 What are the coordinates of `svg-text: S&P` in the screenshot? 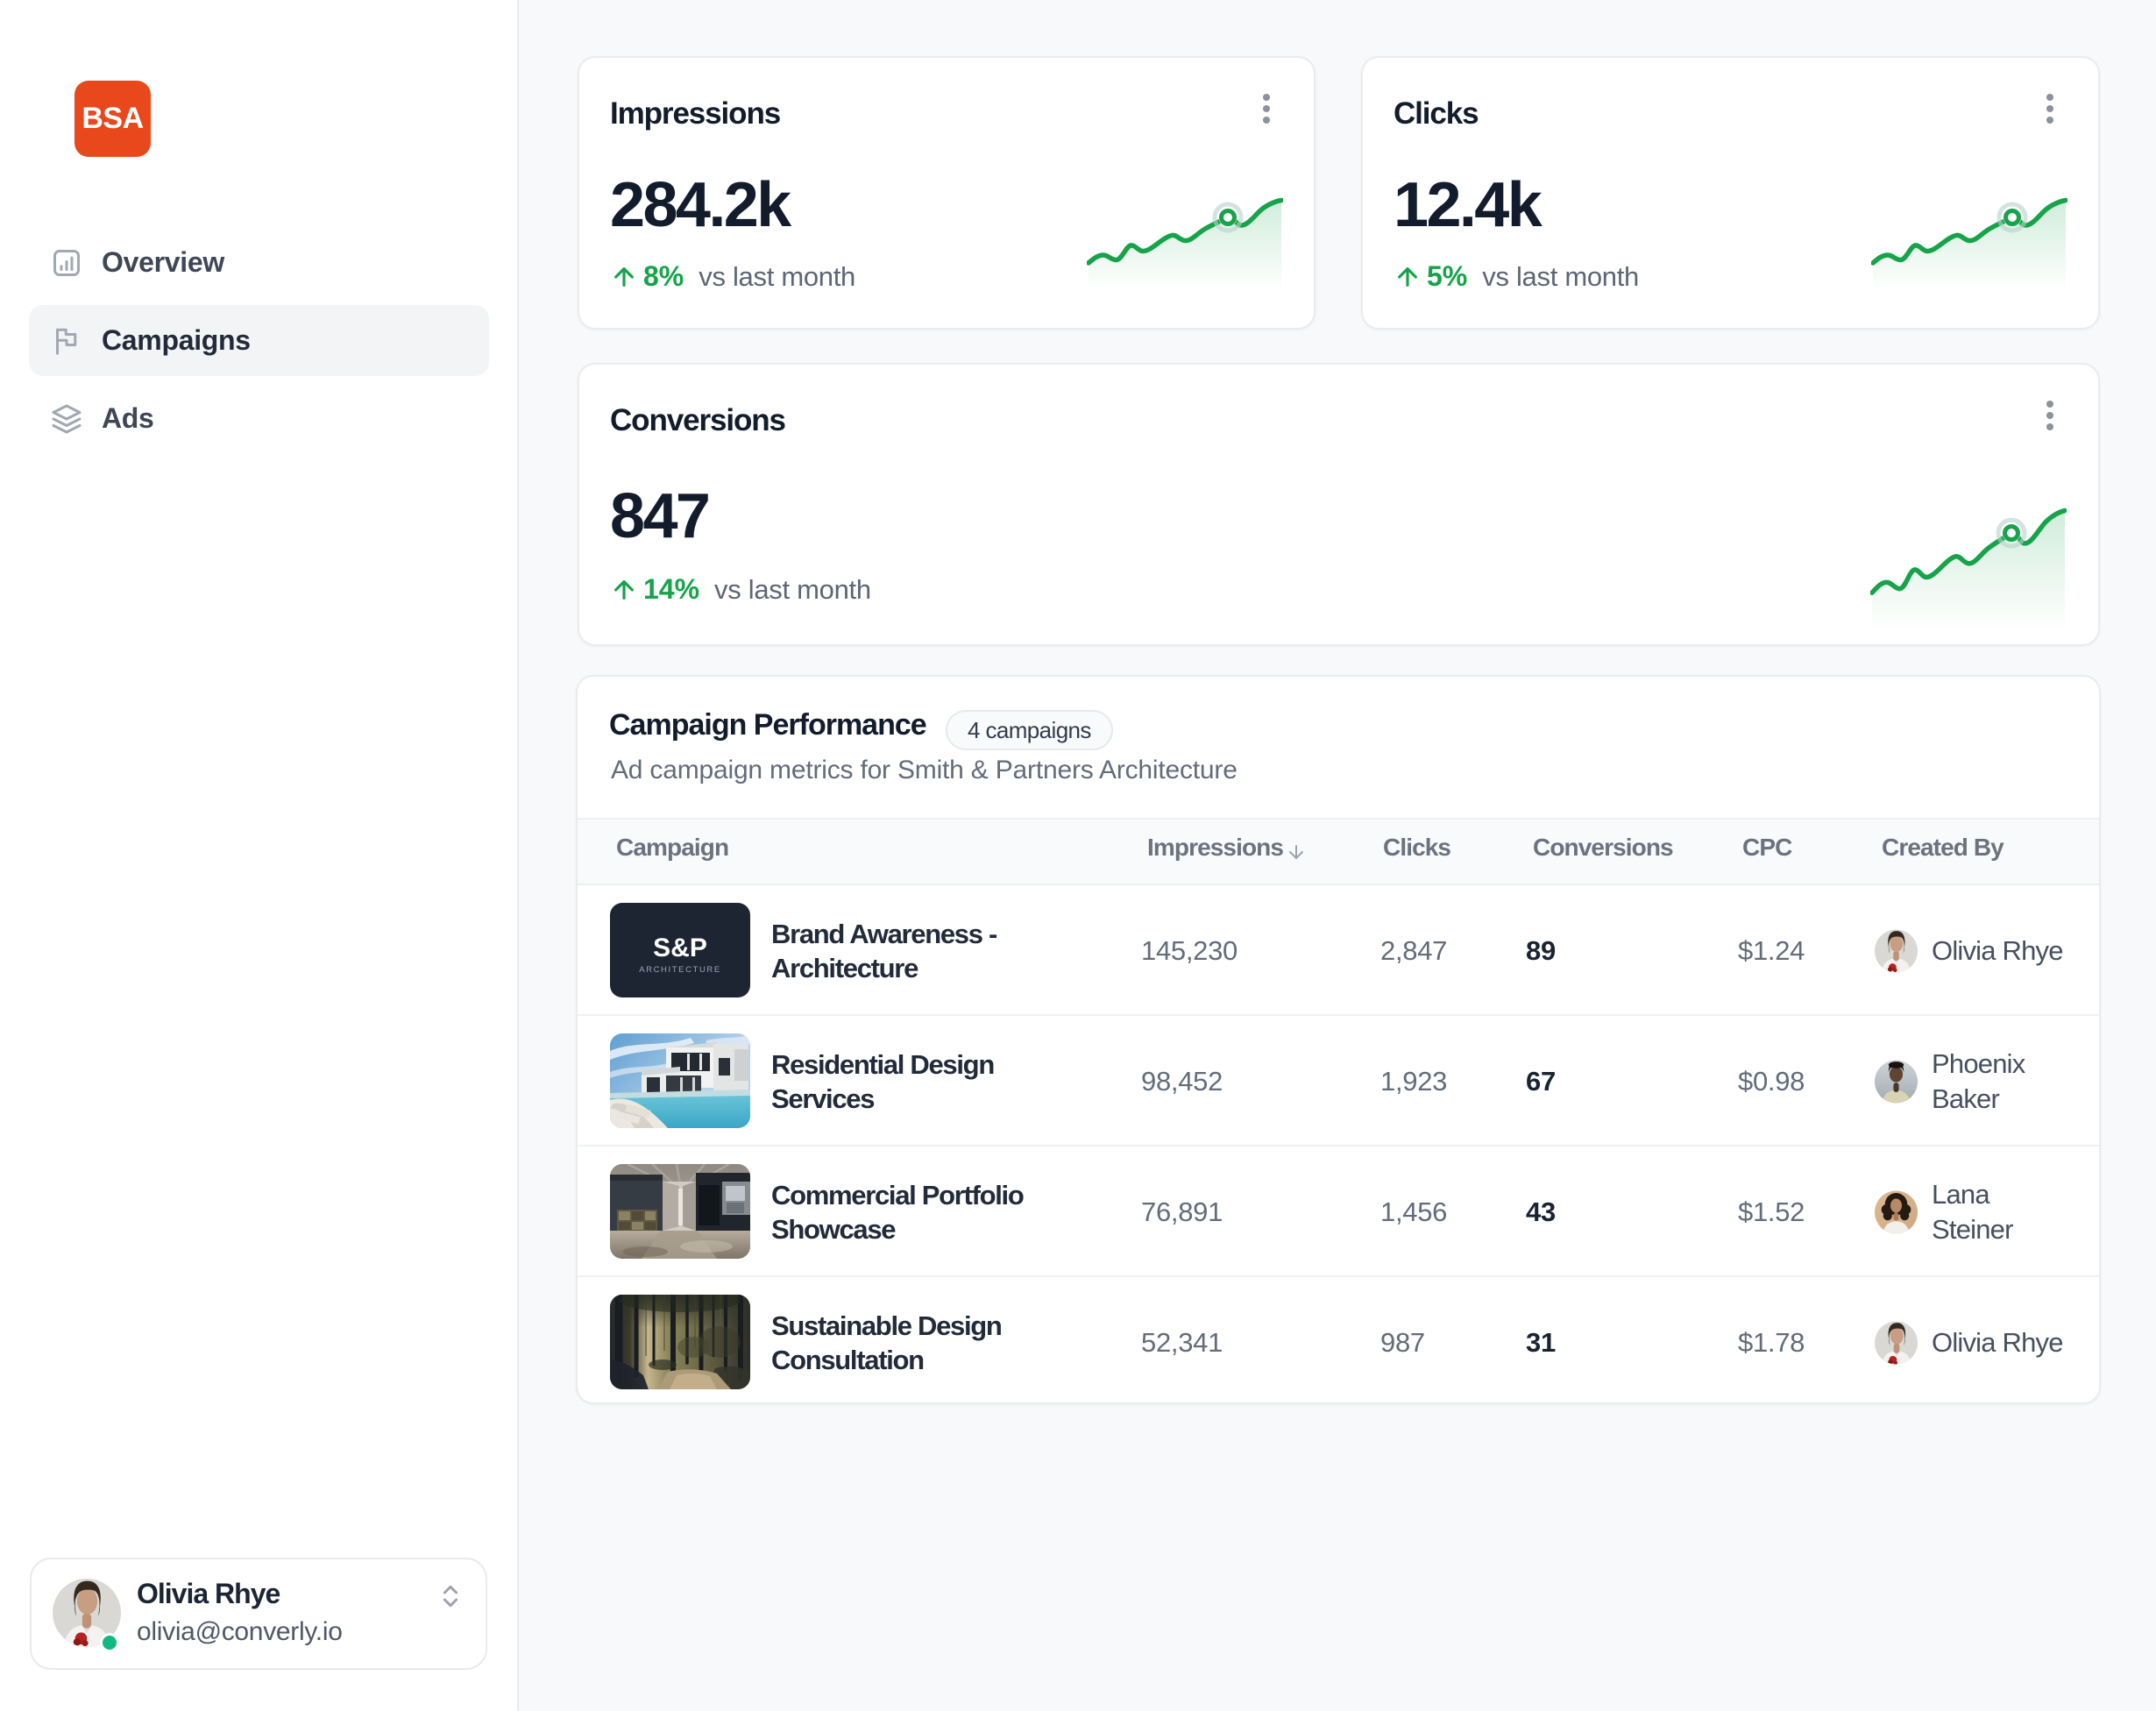 It's located at (680, 948).